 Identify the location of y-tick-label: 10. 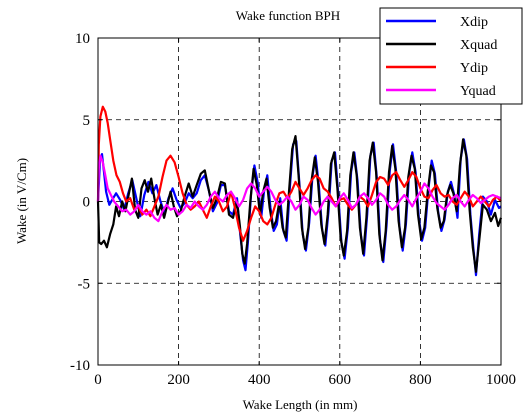
(82, 39).